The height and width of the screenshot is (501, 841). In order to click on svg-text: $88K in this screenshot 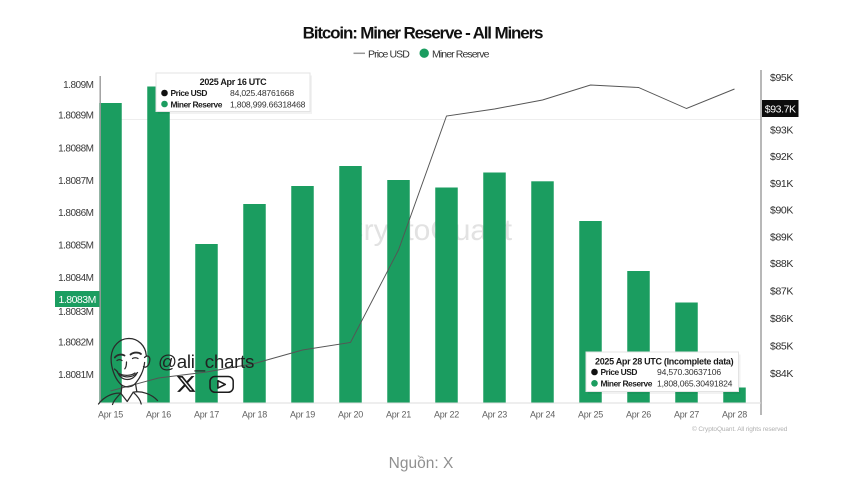, I will do `click(781, 264)`.